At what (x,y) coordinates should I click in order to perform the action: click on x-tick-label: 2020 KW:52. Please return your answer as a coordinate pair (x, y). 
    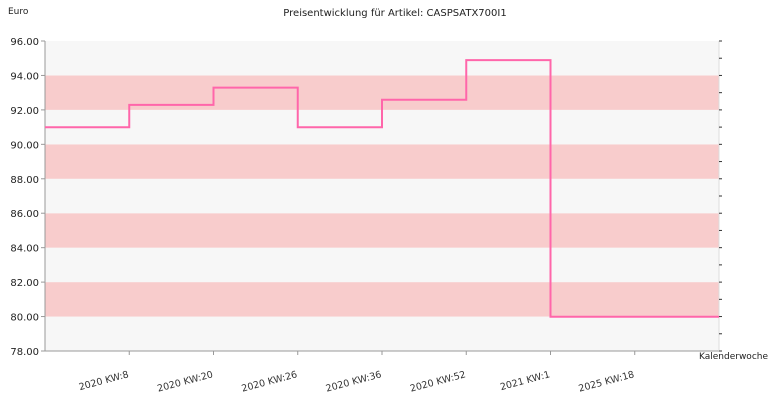
    Looking at the image, I should click on (438, 381).